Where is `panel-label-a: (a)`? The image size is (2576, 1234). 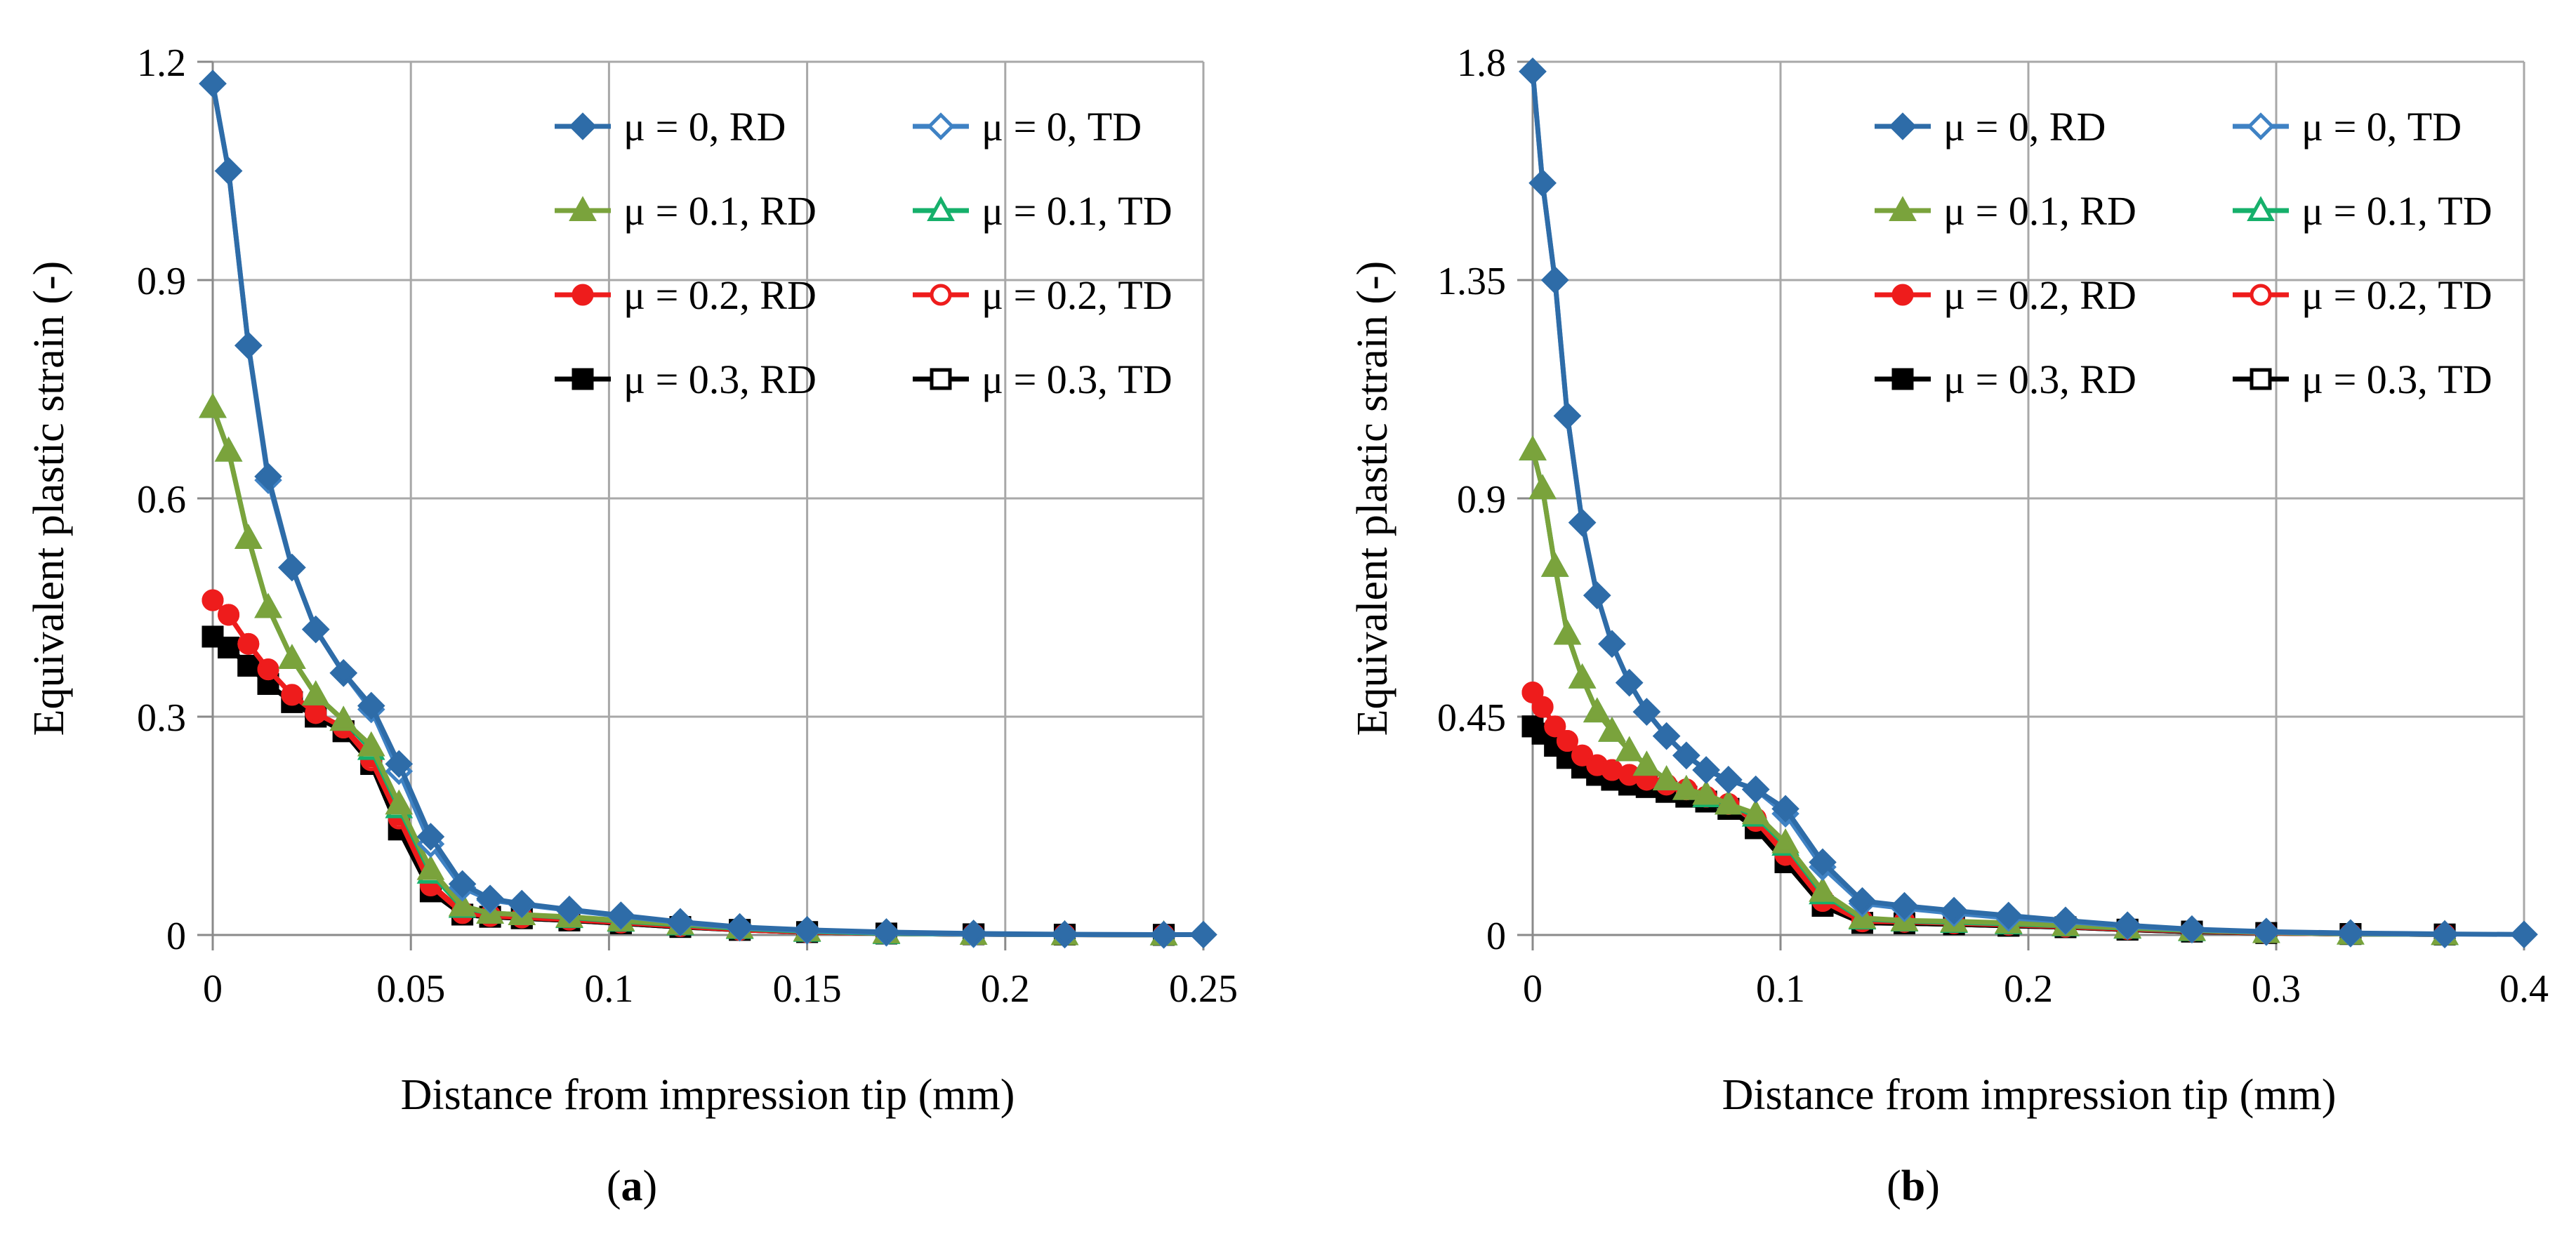 panel-label-a: (a) is located at coordinates (632, 1186).